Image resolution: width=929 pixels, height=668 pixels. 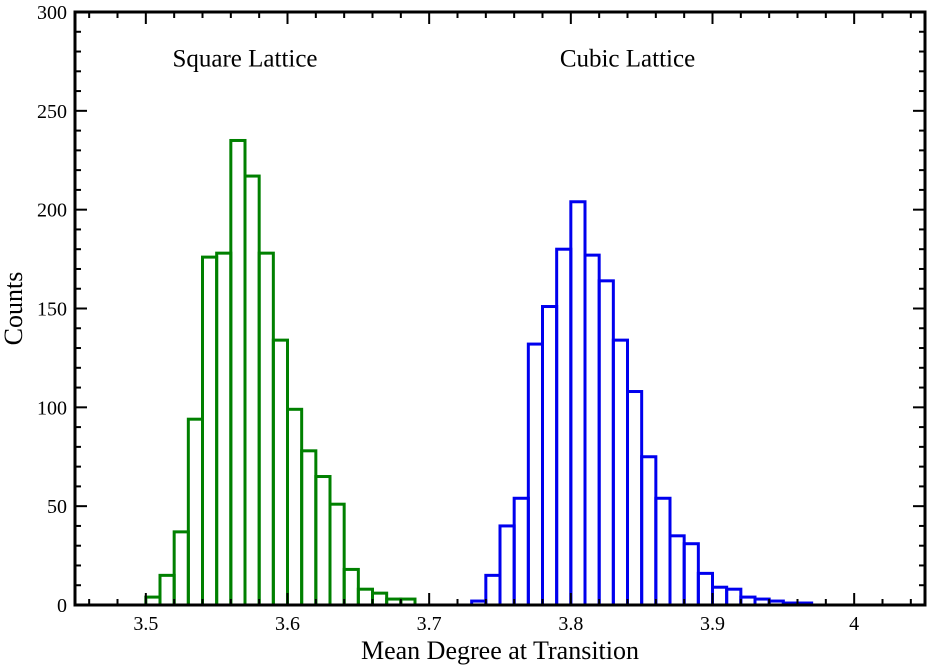 What do you see at coordinates (52, 310) in the screenshot?
I see `y-tick-label: 150` at bounding box center [52, 310].